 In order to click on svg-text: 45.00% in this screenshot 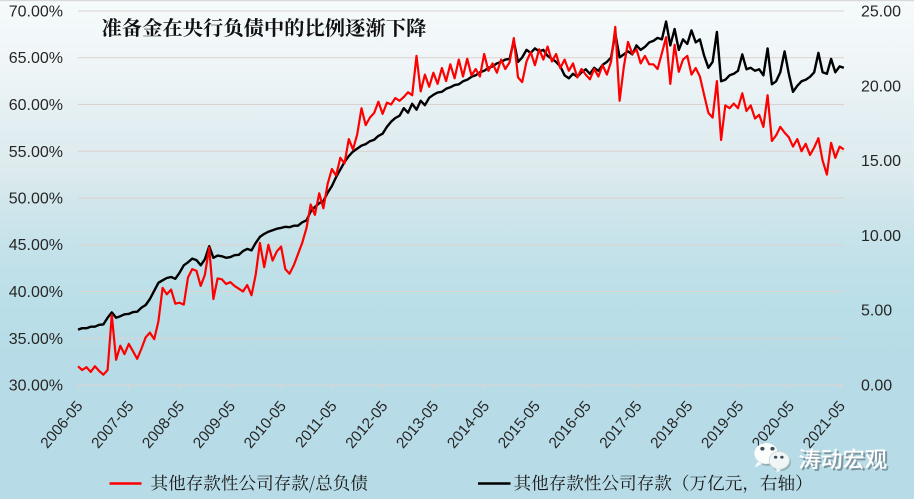, I will do `click(36, 245)`.